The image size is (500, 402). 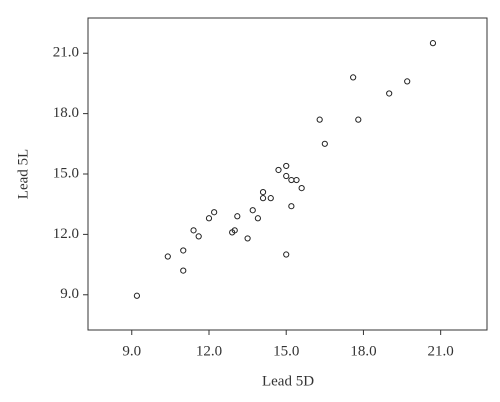 I want to click on y-tick-label: 12.0, so click(x=66, y=234).